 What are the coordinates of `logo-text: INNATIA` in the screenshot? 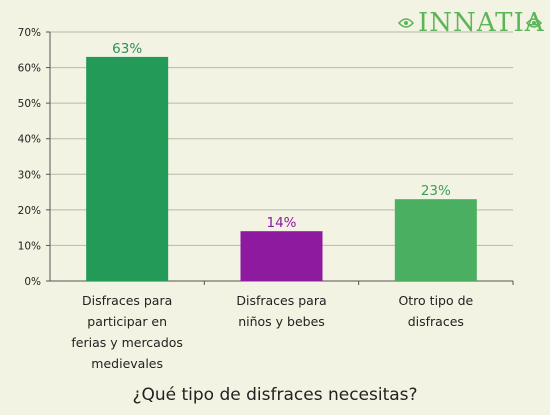 It's located at (481, 23).